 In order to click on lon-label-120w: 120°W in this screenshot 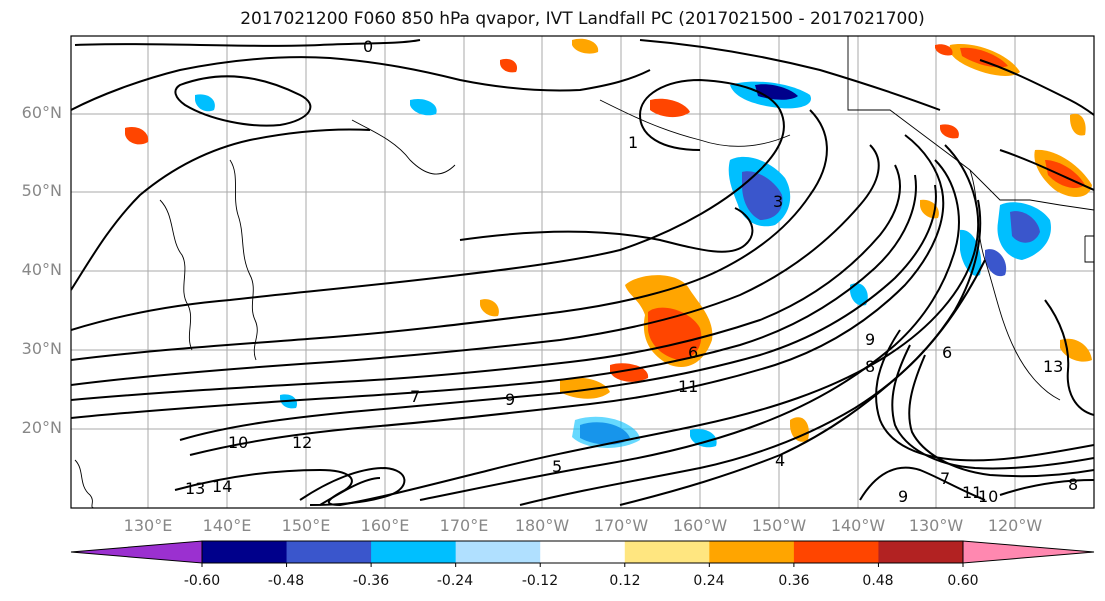, I will do `click(1015, 525)`.